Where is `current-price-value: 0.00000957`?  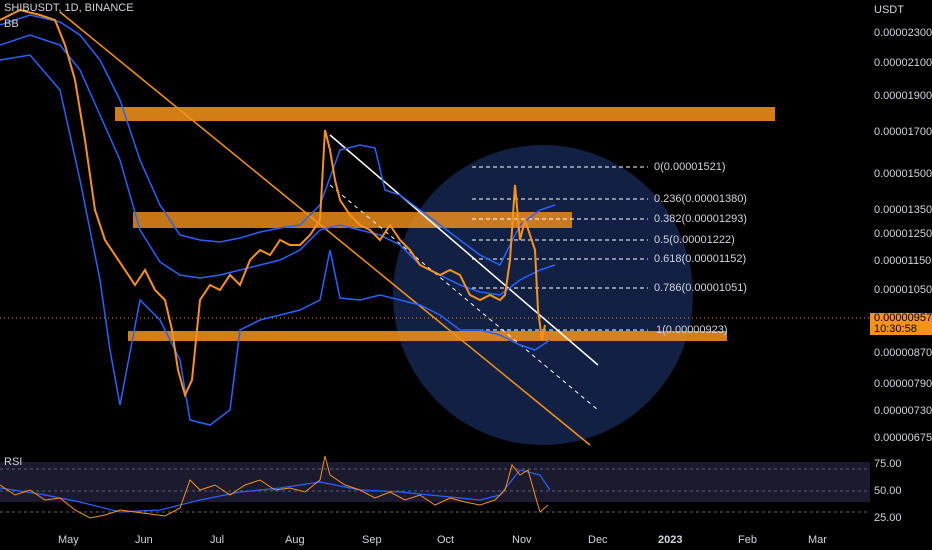
current-price-value: 0.00000957 is located at coordinates (903, 318).